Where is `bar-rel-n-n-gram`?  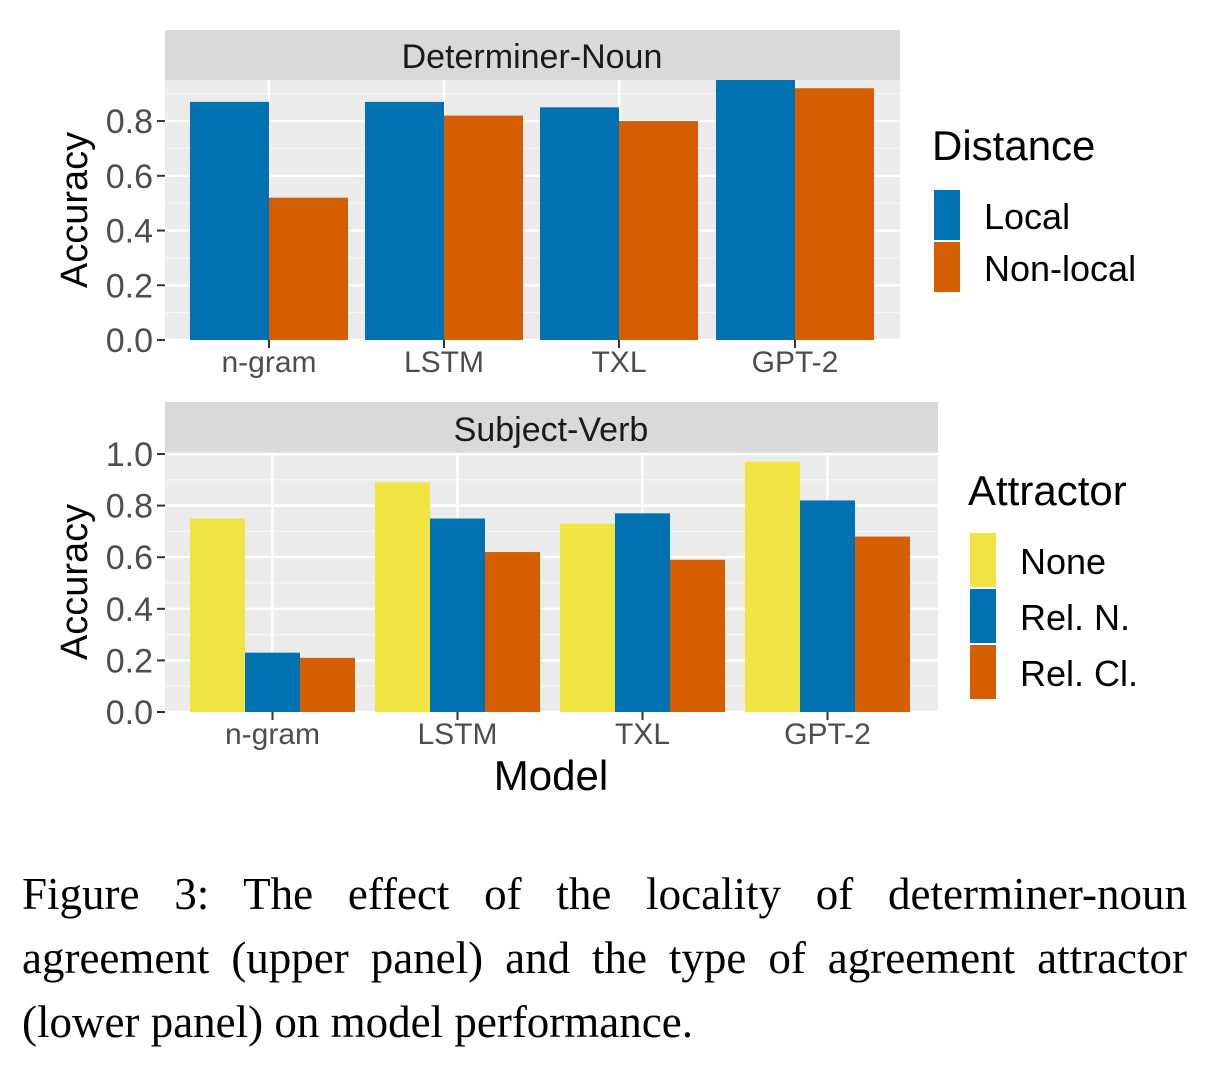 bar-rel-n-n-gram is located at coordinates (272, 682).